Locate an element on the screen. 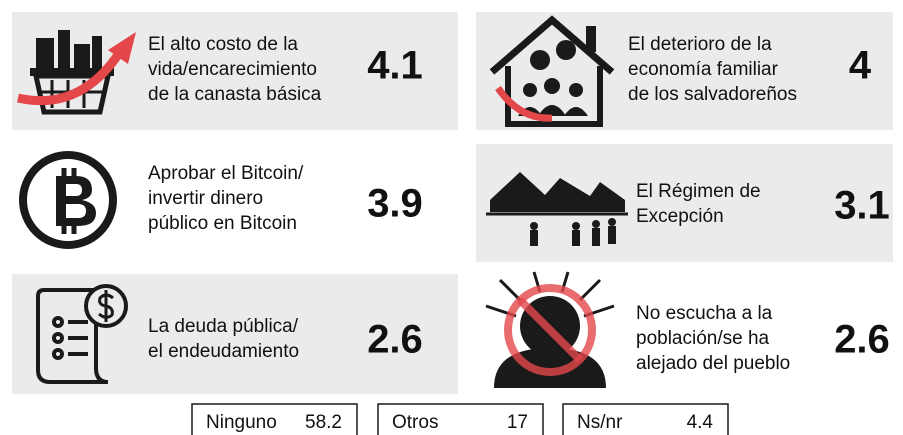 The image size is (903, 435). item-label: El alto costo de la is located at coordinates (223, 44).